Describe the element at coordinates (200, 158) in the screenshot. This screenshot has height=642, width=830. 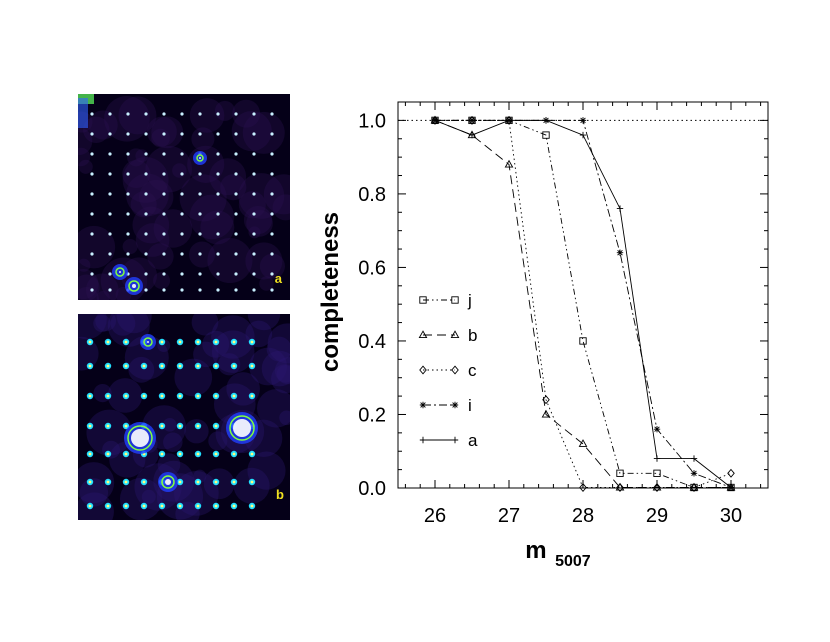
I see `bright-source` at that location.